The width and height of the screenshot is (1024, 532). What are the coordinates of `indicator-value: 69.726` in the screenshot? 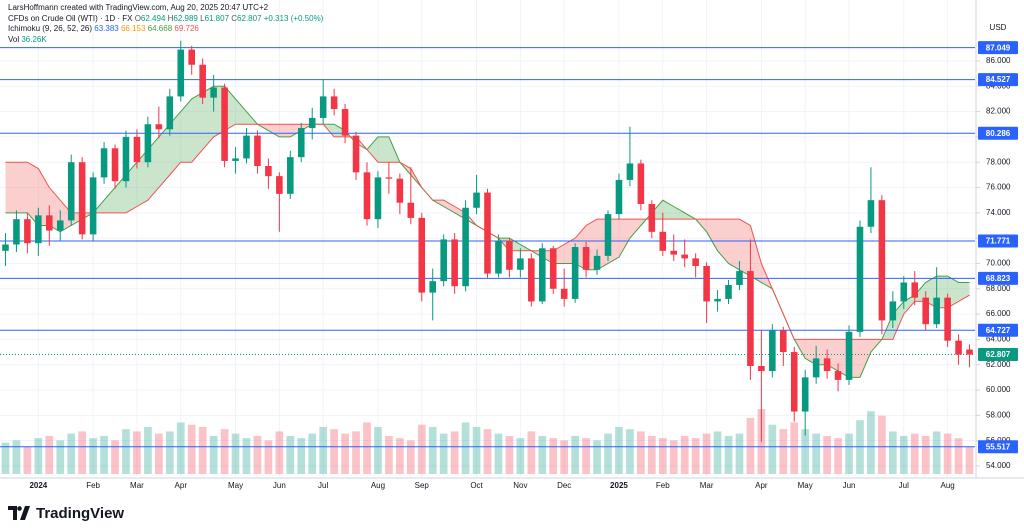 It's located at (186, 28).